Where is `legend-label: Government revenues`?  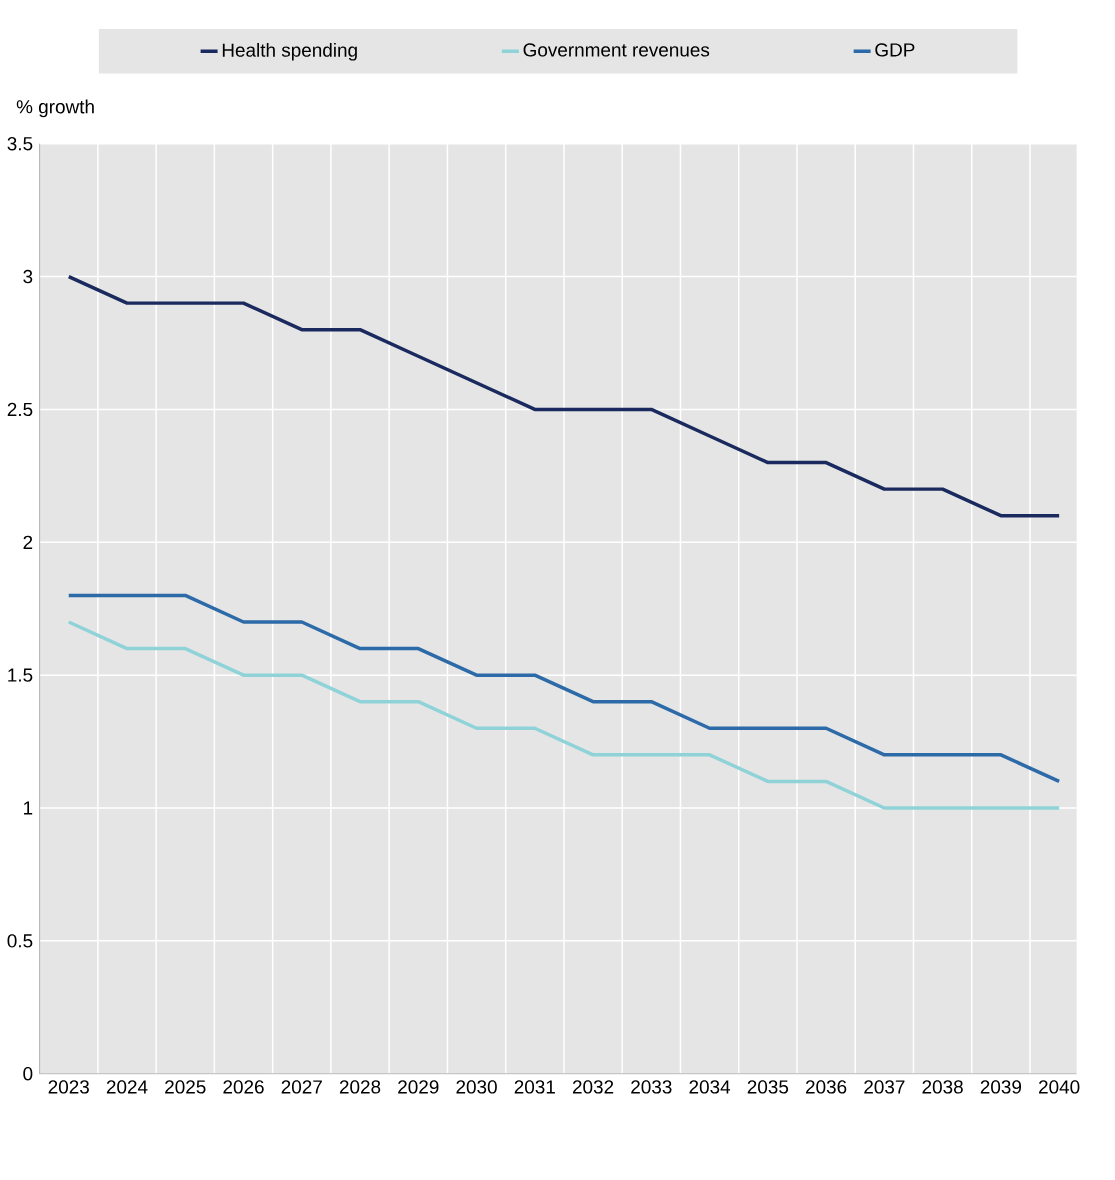
legend-label: Government revenues is located at coordinates (616, 50).